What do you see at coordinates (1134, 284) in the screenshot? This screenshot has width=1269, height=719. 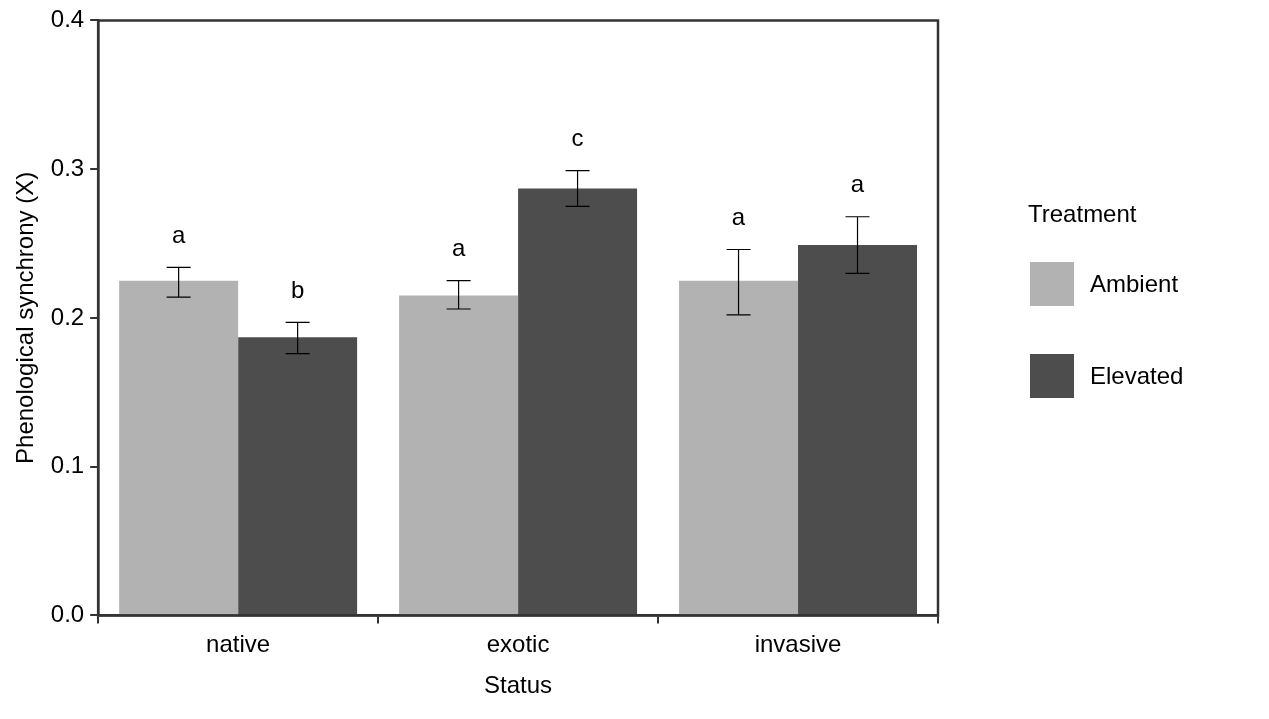 I see `legend-label: Ambient` at bounding box center [1134, 284].